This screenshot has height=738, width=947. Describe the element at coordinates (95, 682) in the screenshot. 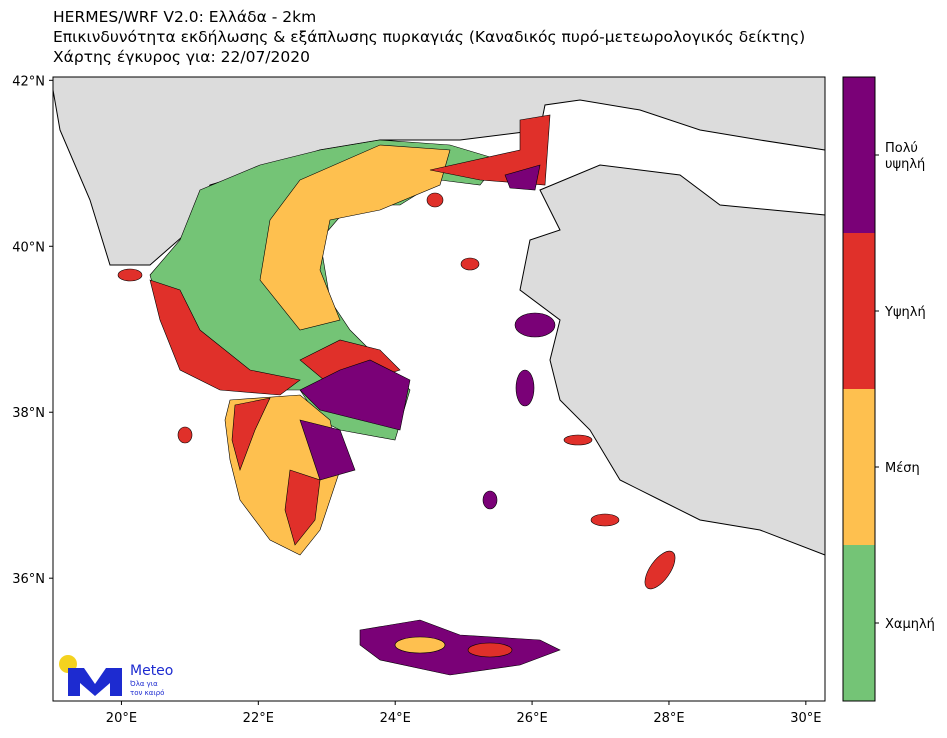

I see `logo-mark` at that location.